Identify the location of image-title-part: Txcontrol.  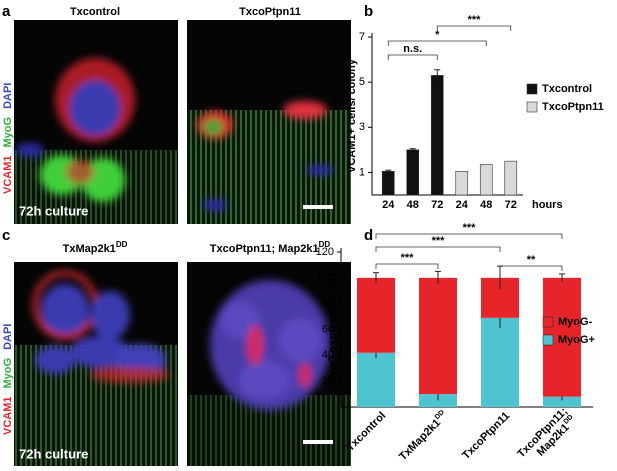
(95, 12).